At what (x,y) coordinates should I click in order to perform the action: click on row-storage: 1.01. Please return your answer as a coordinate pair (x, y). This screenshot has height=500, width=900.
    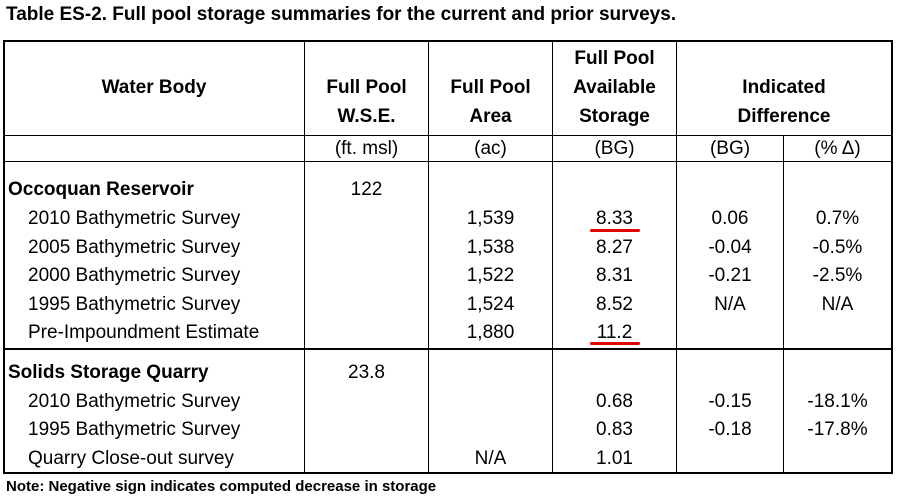
    Looking at the image, I should click on (614, 458).